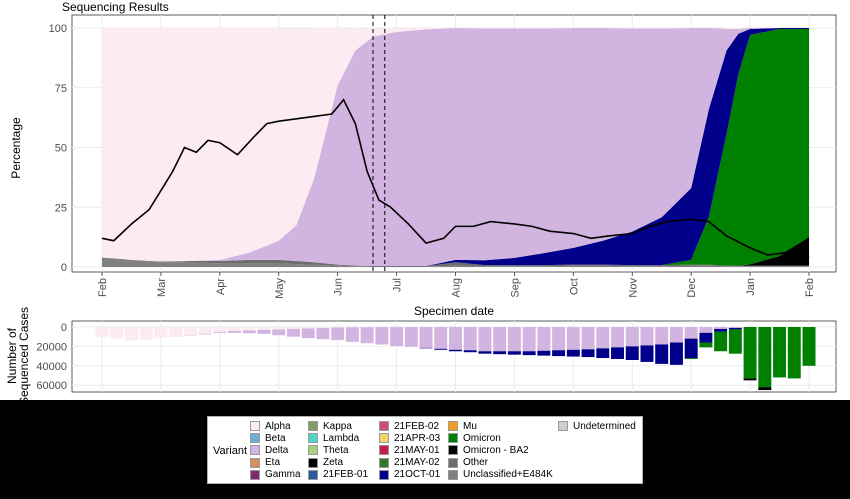 The image size is (850, 499). I want to click on legend-item: Unclassified+E484K, so click(500, 475).